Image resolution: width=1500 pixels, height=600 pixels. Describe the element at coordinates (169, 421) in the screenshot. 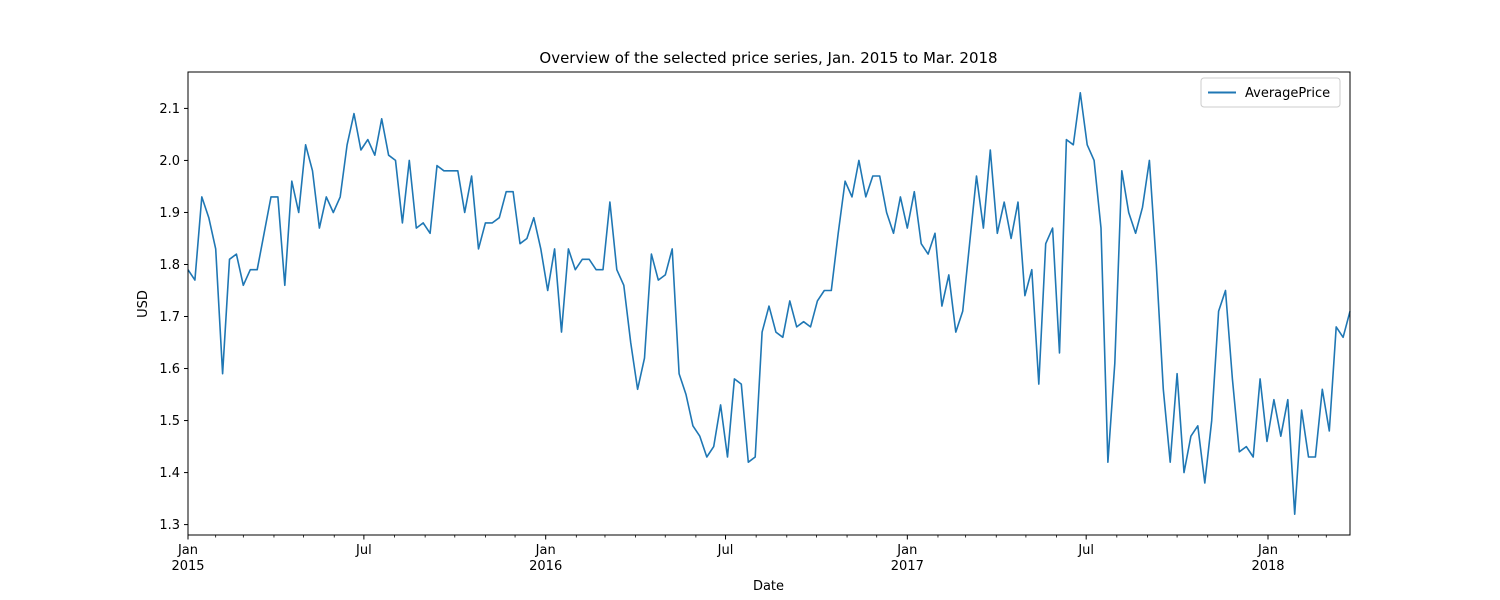

I see `y-tick-label: 1.5` at that location.